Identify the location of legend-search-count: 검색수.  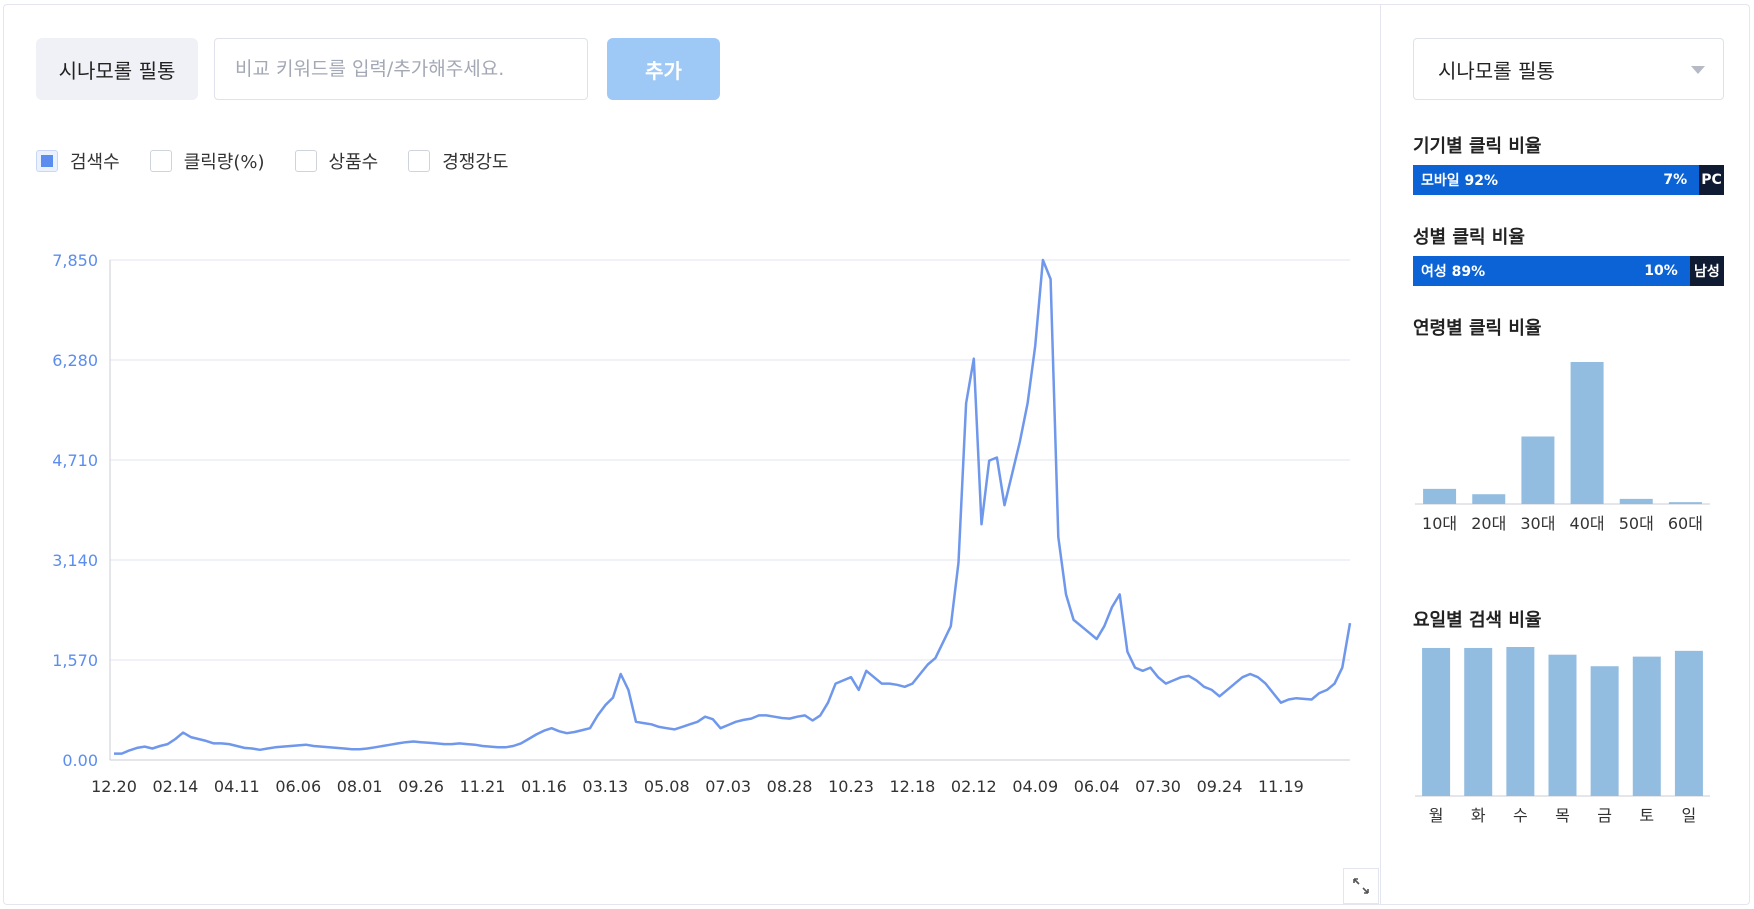
(78, 161).